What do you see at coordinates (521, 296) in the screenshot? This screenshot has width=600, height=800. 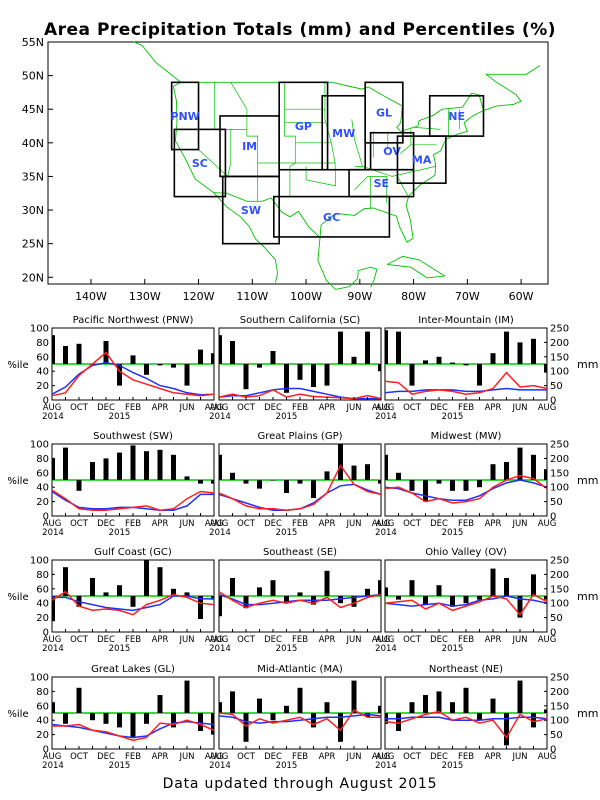 I see `lon-tick-label: 60W` at bounding box center [521, 296].